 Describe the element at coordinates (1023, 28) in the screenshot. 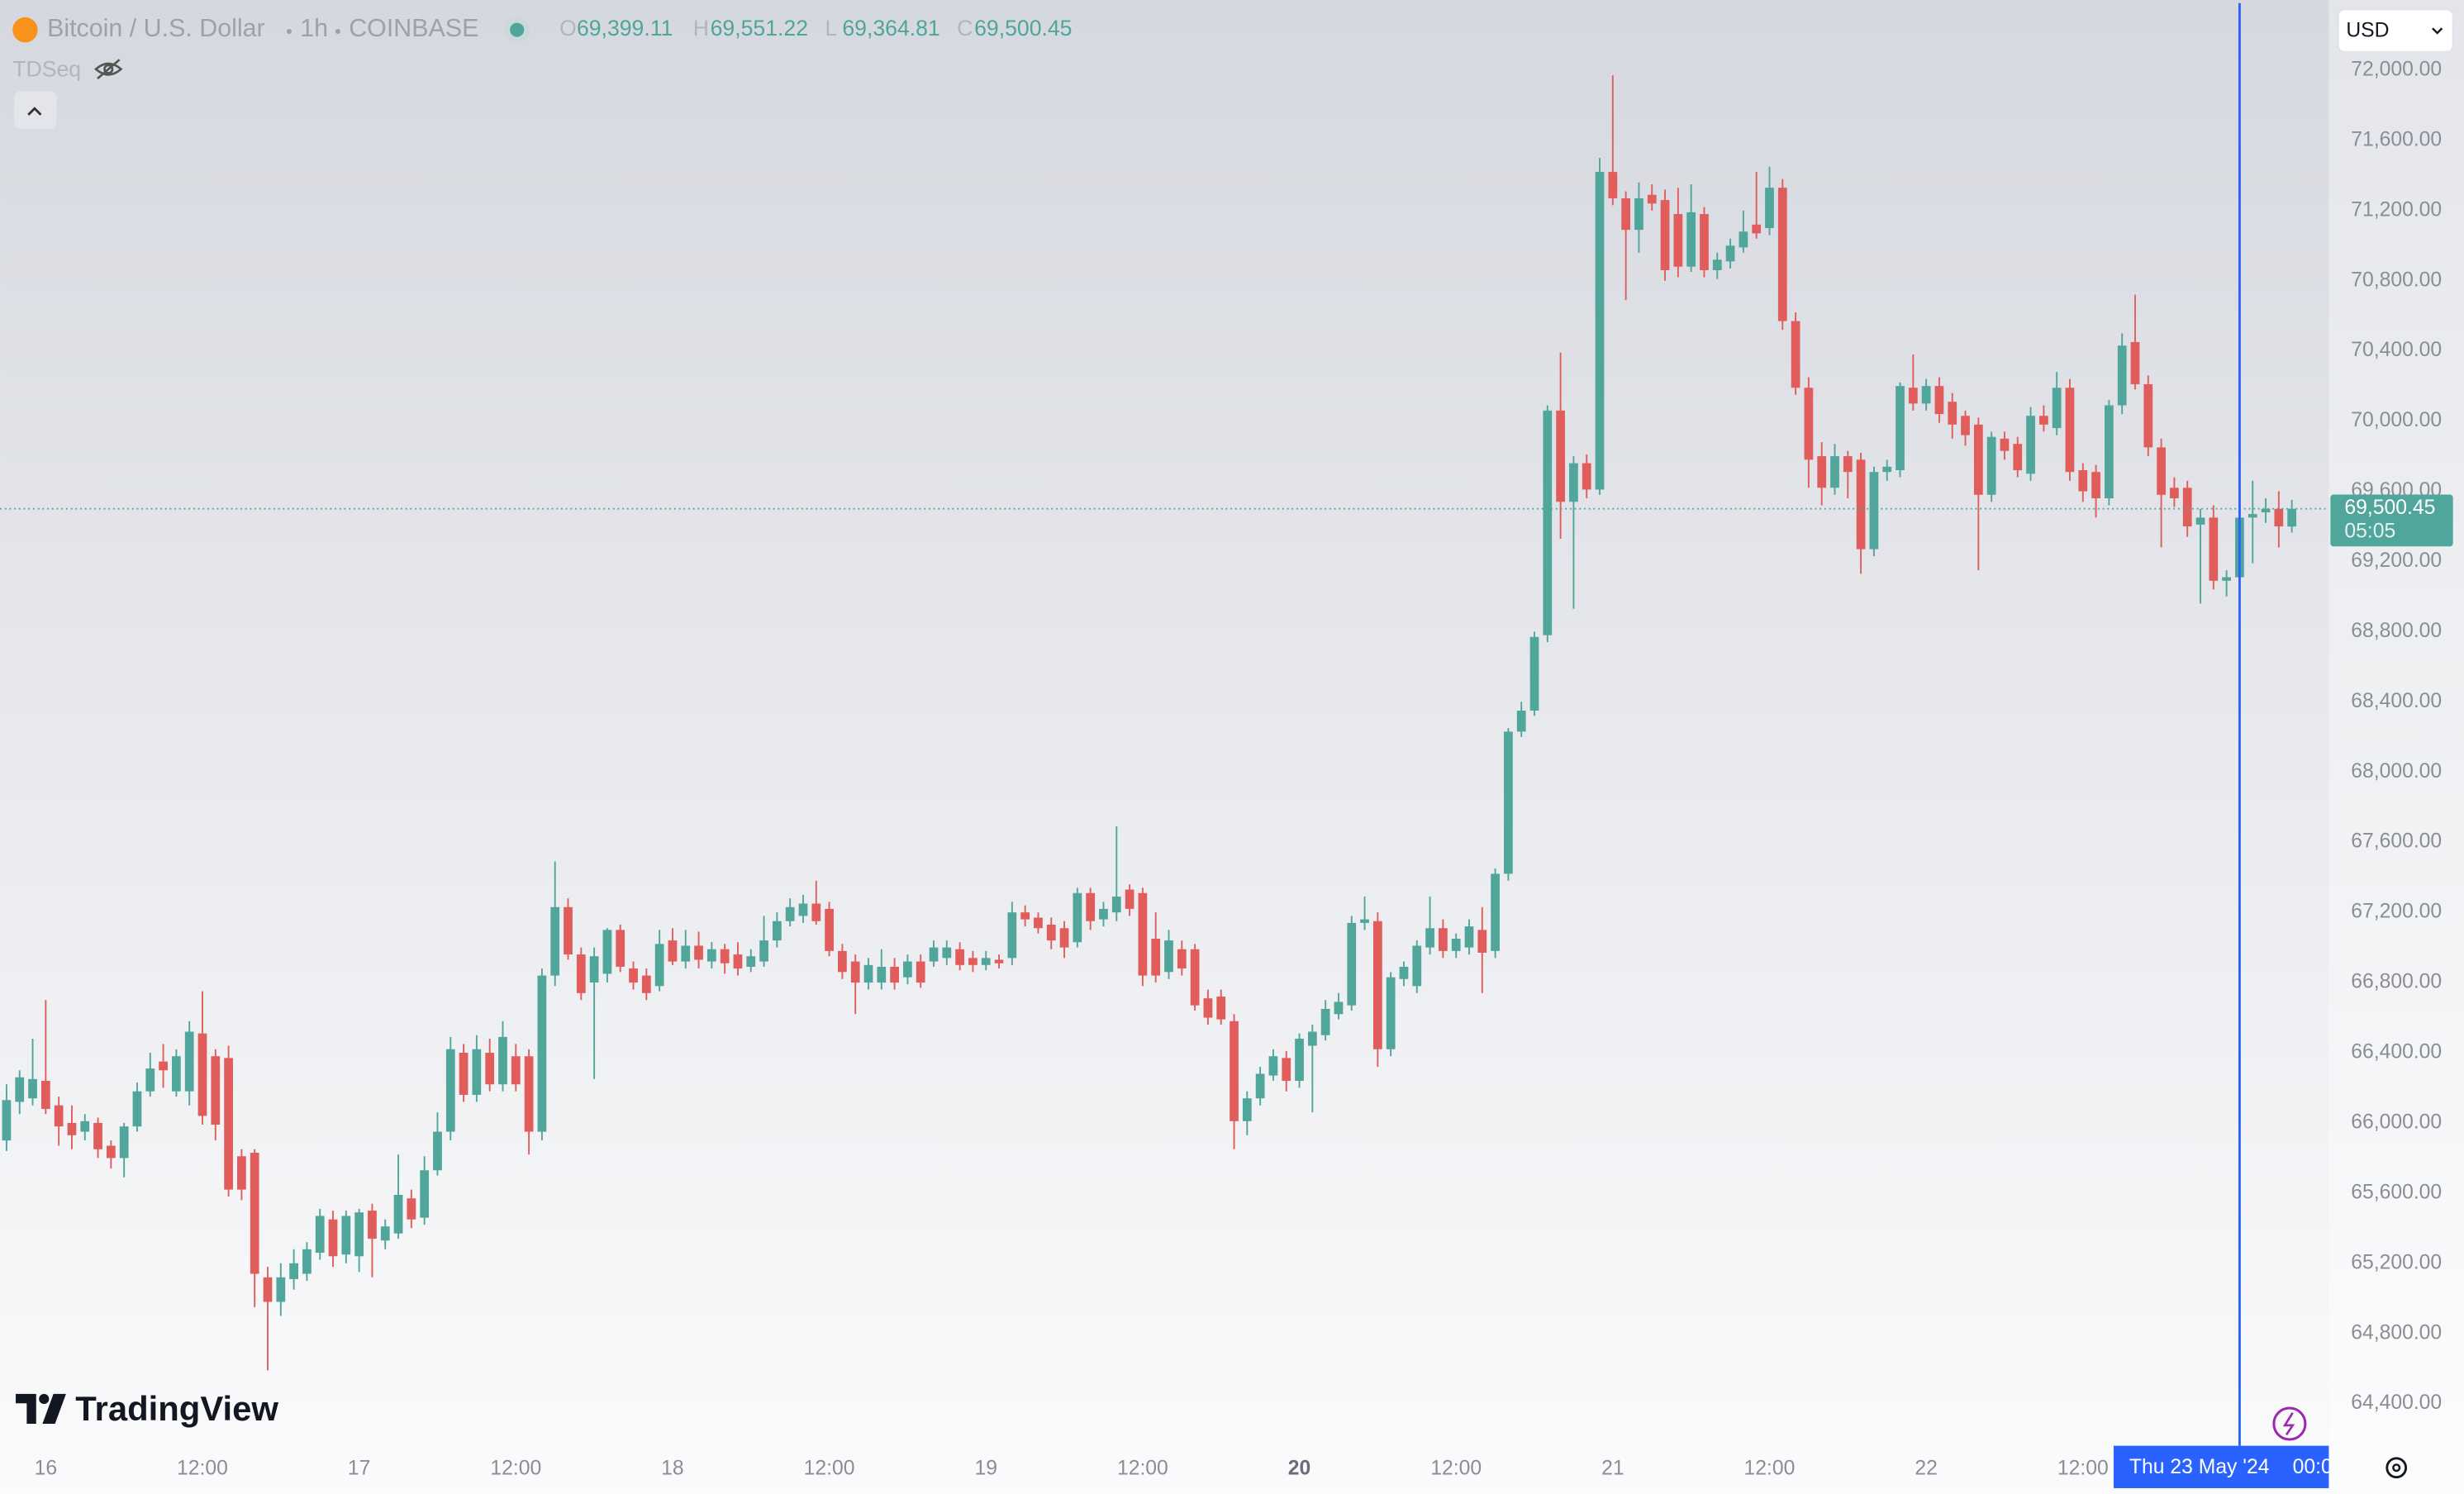

I see `ohlc-value: 69,500.45` at that location.